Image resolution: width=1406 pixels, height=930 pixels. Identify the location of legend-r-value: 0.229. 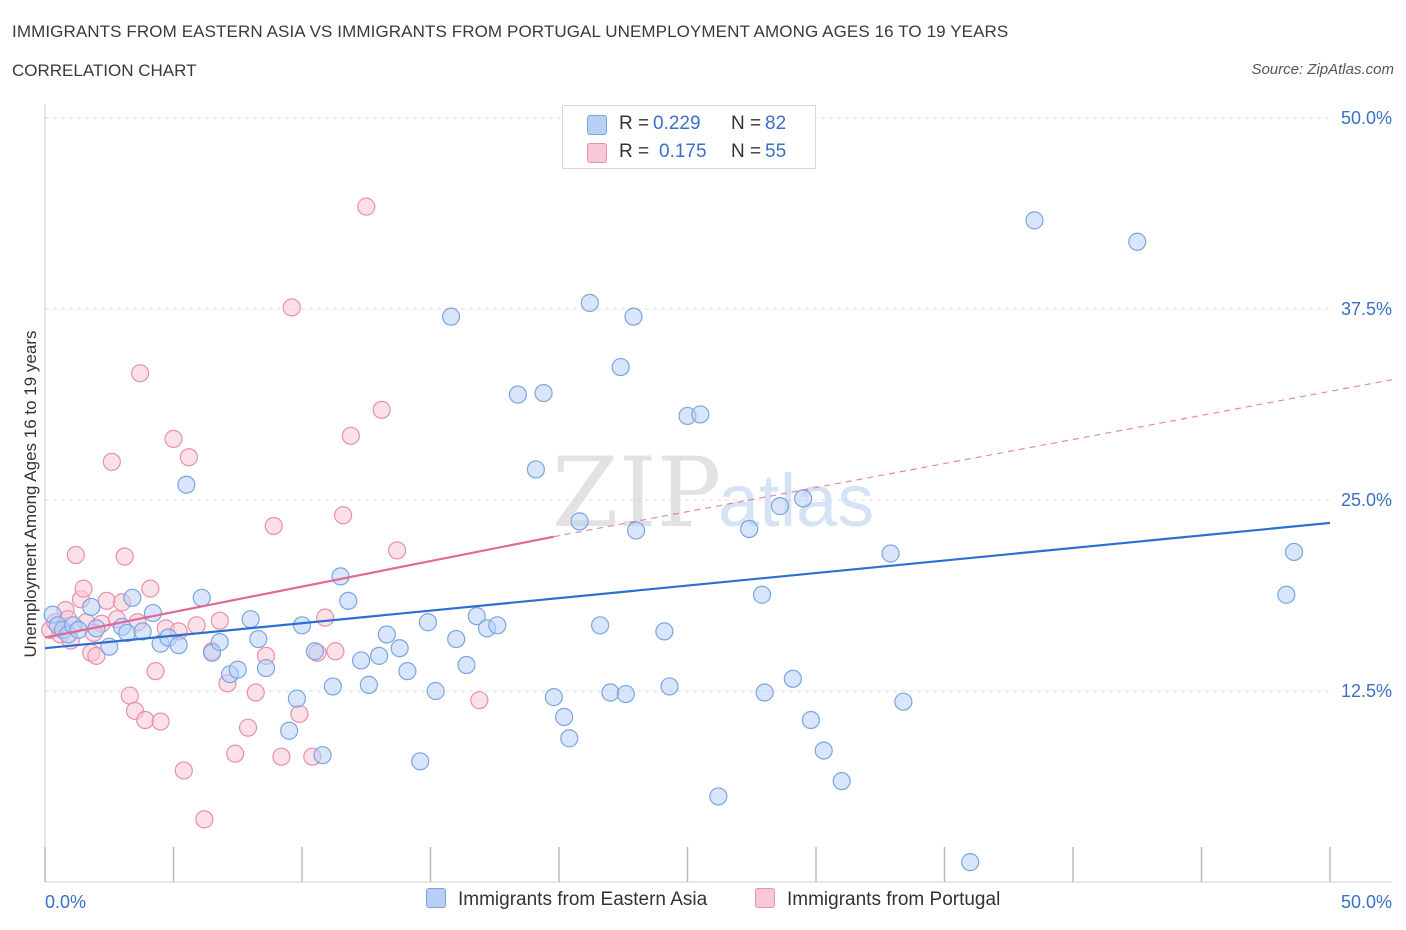
(677, 123).